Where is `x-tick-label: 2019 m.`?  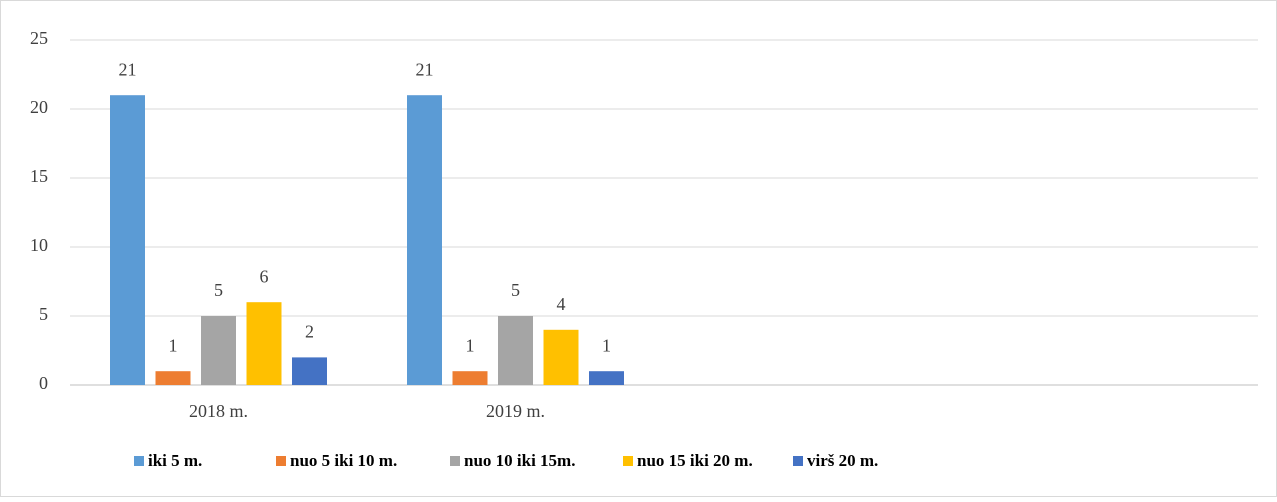 x-tick-label: 2019 m. is located at coordinates (515, 411).